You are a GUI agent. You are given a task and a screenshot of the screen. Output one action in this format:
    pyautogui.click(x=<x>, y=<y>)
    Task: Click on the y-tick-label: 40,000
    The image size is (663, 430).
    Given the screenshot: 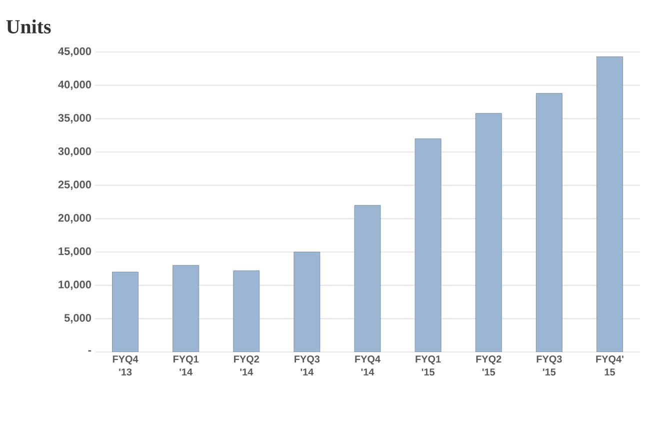 What is the action you would take?
    pyautogui.click(x=75, y=85)
    